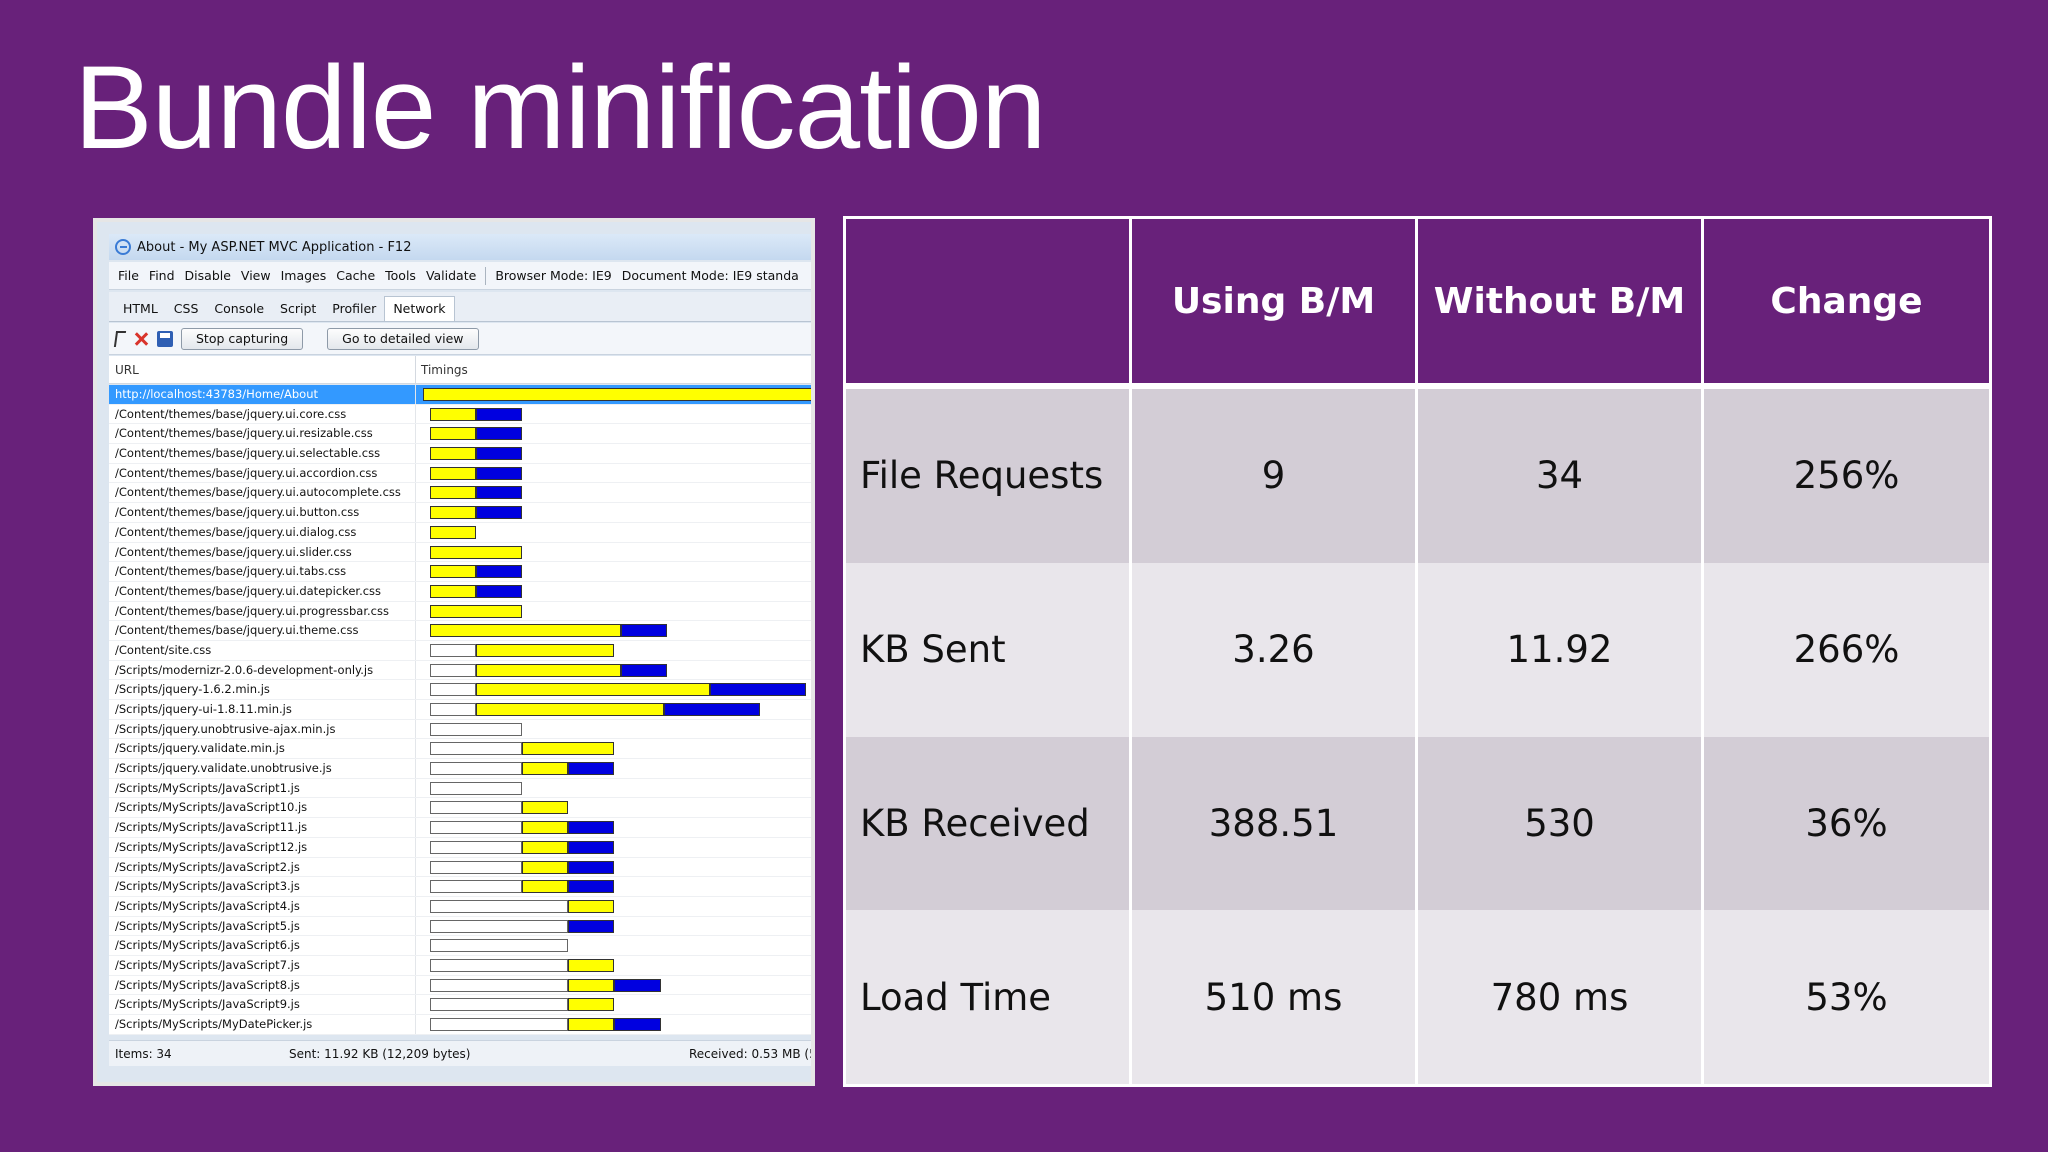 This screenshot has height=1152, width=2048. What do you see at coordinates (354, 308) in the screenshot?
I see `tab-profiler: Profiler` at bounding box center [354, 308].